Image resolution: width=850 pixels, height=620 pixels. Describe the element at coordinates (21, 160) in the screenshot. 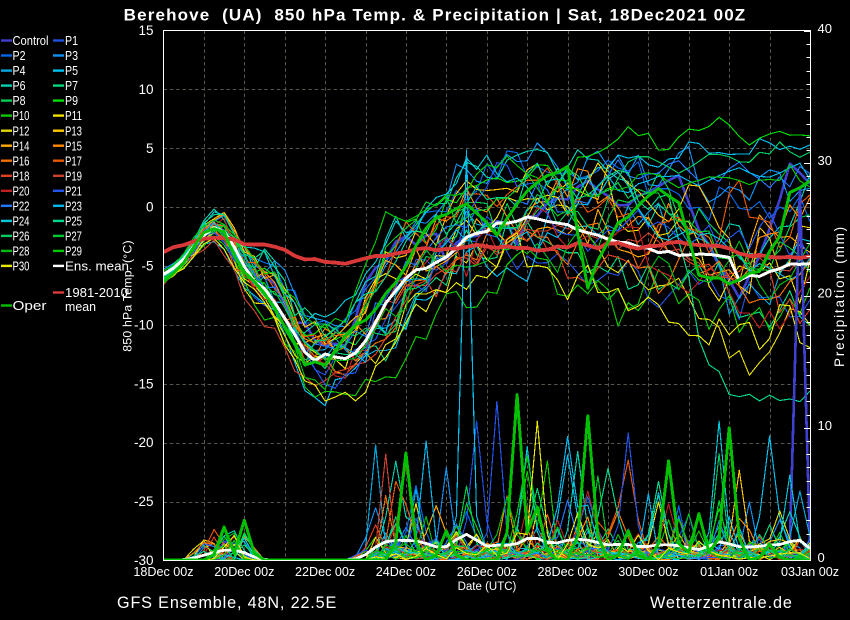

I see `svg-text: P16` at that location.